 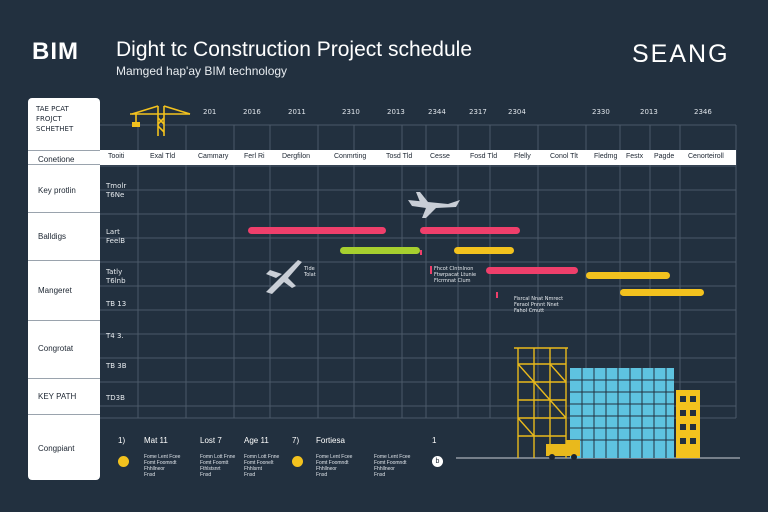 What do you see at coordinates (52, 236) in the screenshot?
I see `sidebar-item-buildings: Balldigs` at bounding box center [52, 236].